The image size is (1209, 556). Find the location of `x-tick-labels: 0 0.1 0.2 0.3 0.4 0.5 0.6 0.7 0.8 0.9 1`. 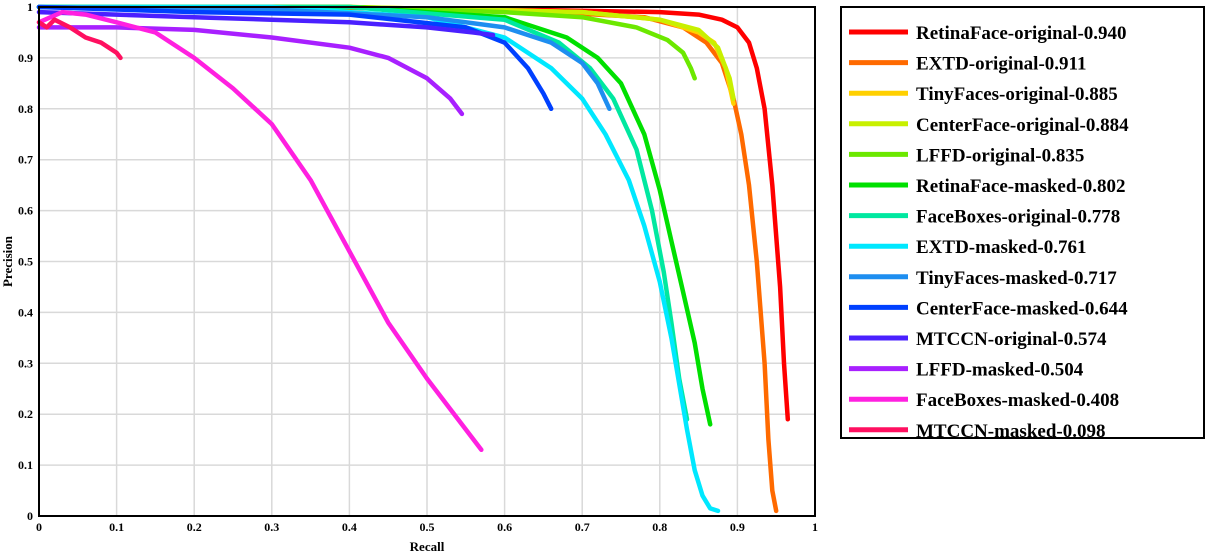

x-tick-labels: 0 0.1 0.2 0.3 0.4 0.5 0.6 0.7 0.8 0.9 1 is located at coordinates (427, 527).